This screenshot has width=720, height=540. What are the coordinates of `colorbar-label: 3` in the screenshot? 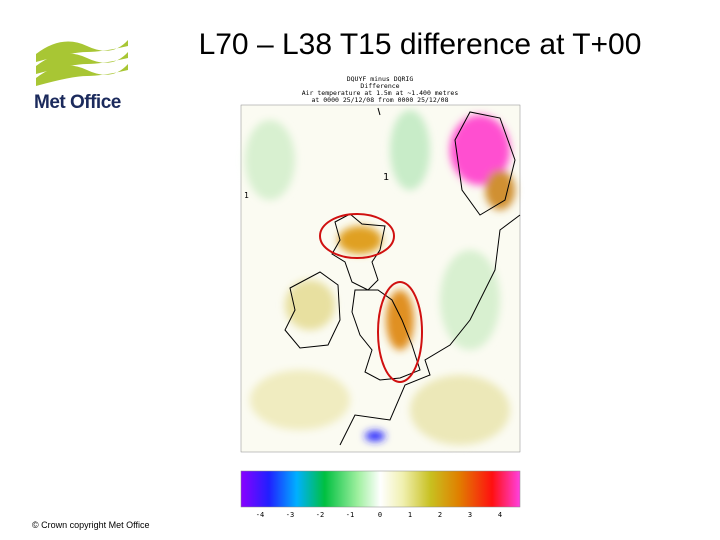 It's located at (470, 515).